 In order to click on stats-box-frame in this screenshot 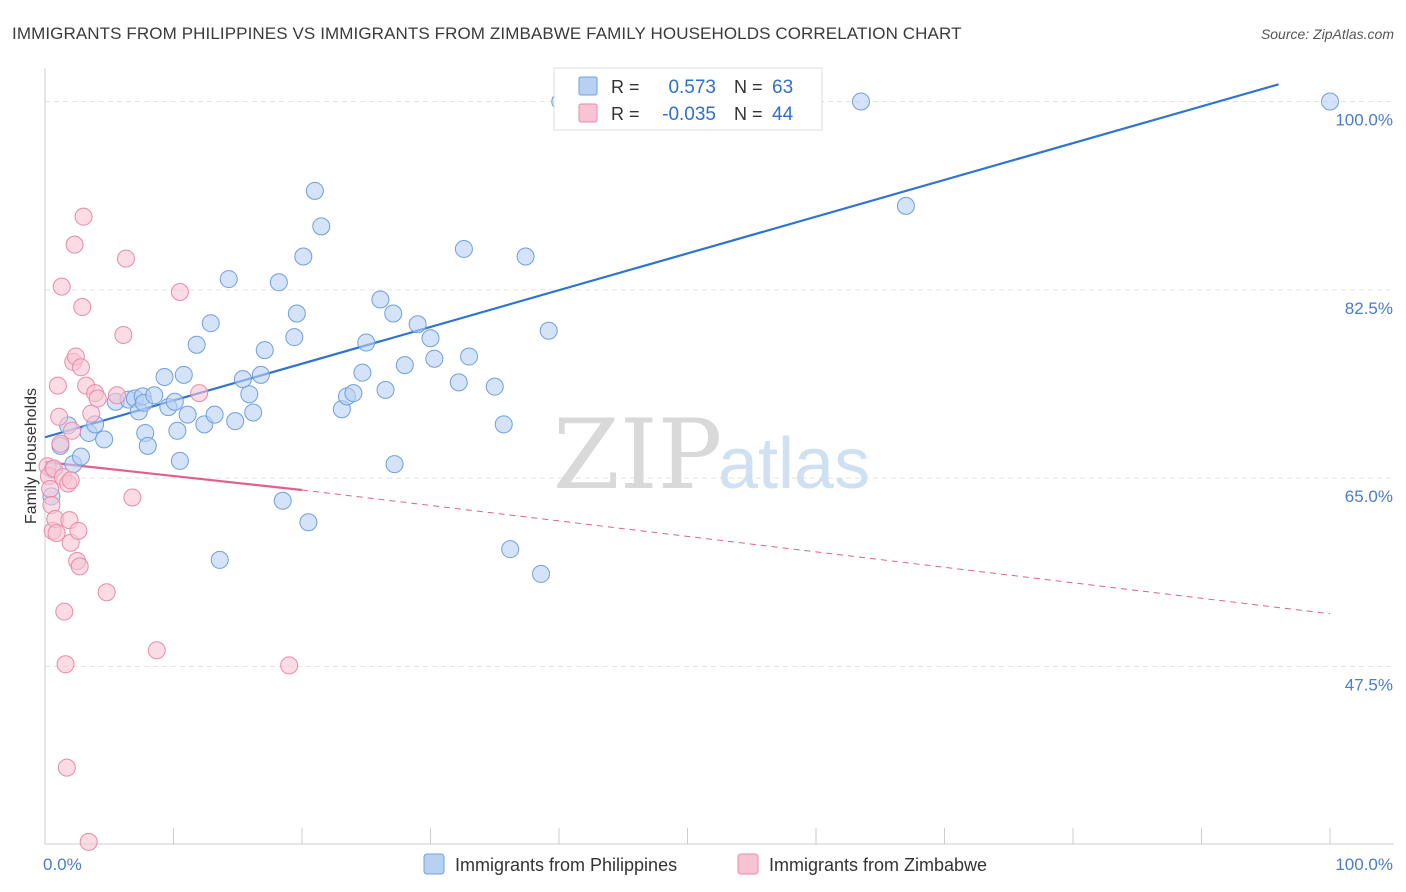, I will do `click(688, 99)`.